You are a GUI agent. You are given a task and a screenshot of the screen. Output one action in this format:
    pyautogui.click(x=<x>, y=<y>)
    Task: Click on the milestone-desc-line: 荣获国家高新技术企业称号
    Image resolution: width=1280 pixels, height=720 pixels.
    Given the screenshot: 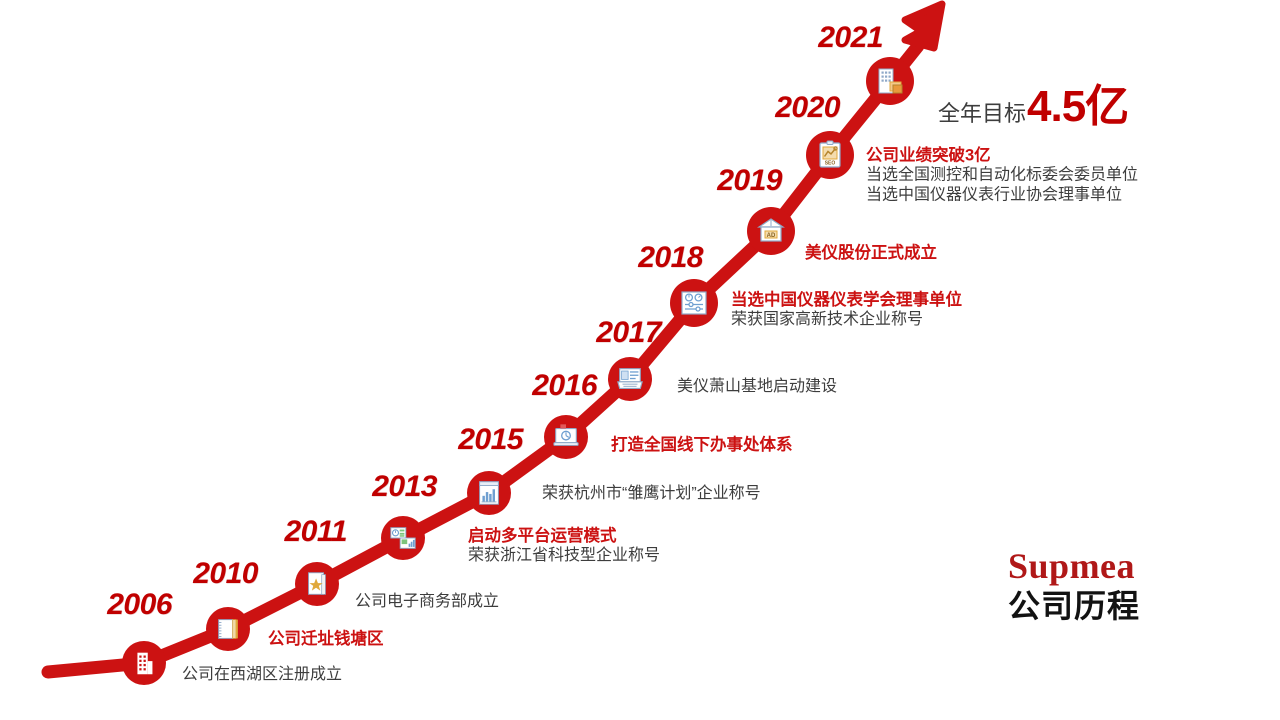 What is the action you would take?
    pyautogui.click(x=827, y=320)
    